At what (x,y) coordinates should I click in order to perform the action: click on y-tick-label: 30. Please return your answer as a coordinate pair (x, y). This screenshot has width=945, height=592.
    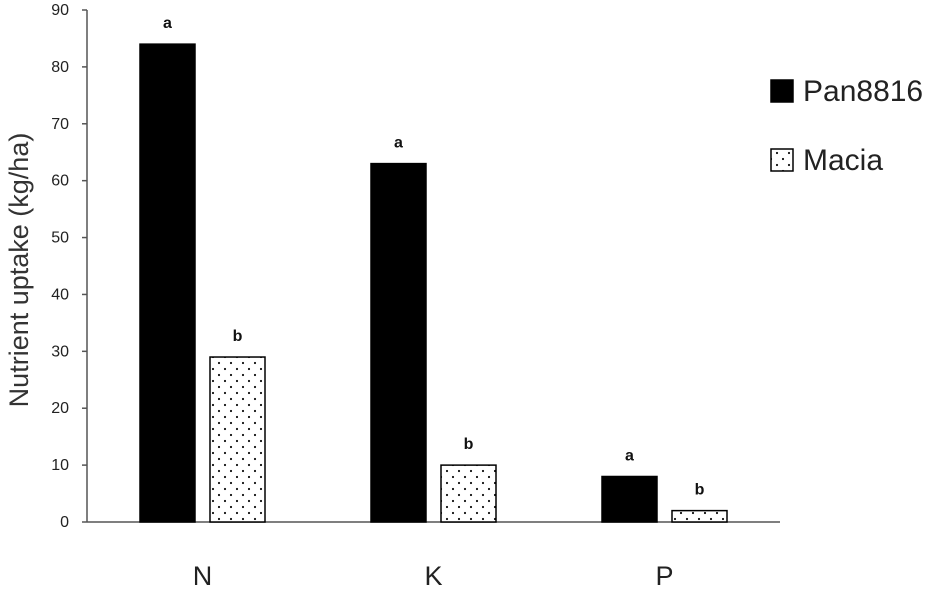
    Looking at the image, I should click on (60, 351).